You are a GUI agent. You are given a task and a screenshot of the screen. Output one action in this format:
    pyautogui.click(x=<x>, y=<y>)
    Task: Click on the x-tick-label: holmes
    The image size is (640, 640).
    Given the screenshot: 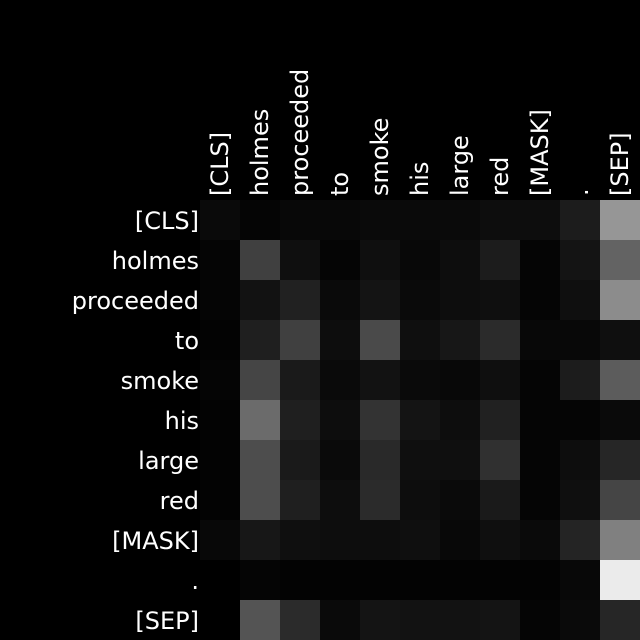 What is the action you would take?
    pyautogui.click(x=260, y=152)
    